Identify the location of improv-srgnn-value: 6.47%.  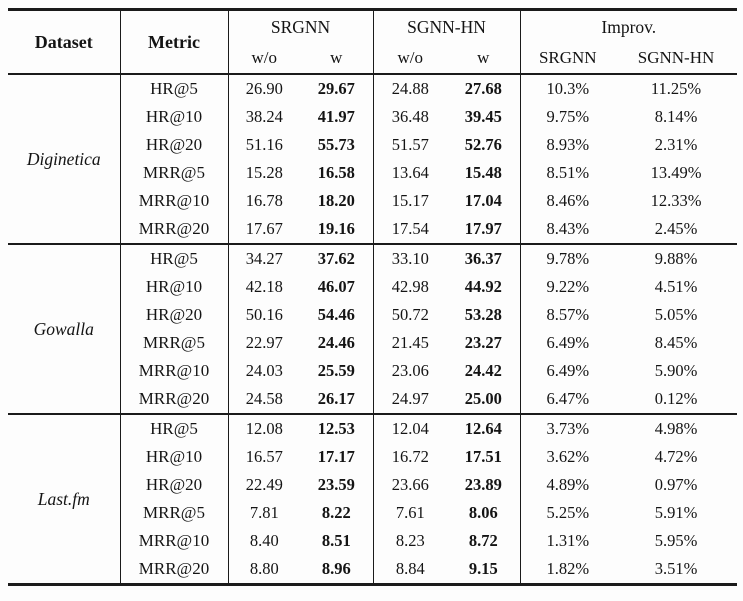
(567, 399).